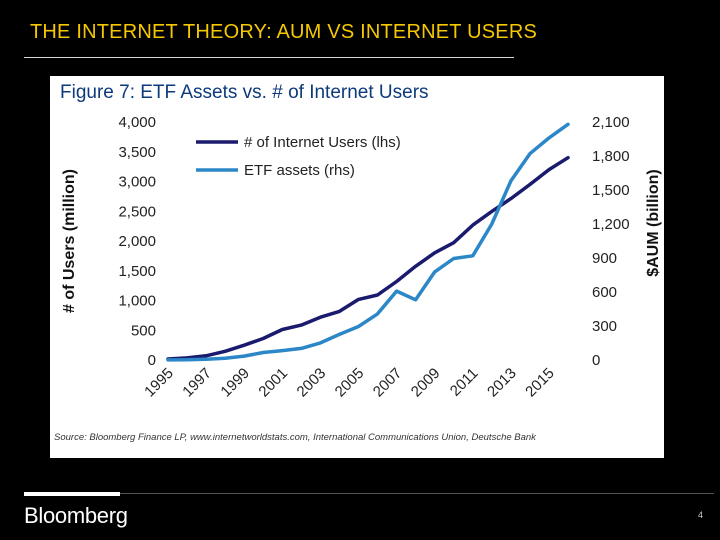 The image size is (720, 540). Describe the element at coordinates (502, 383) in the screenshot. I see `x-tick-label: 2013` at that location.